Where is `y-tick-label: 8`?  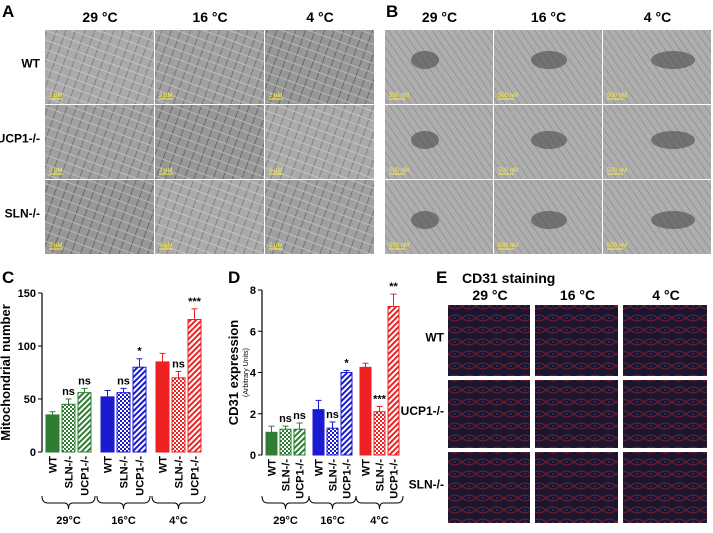 y-tick-label: 8 is located at coordinates (253, 291).